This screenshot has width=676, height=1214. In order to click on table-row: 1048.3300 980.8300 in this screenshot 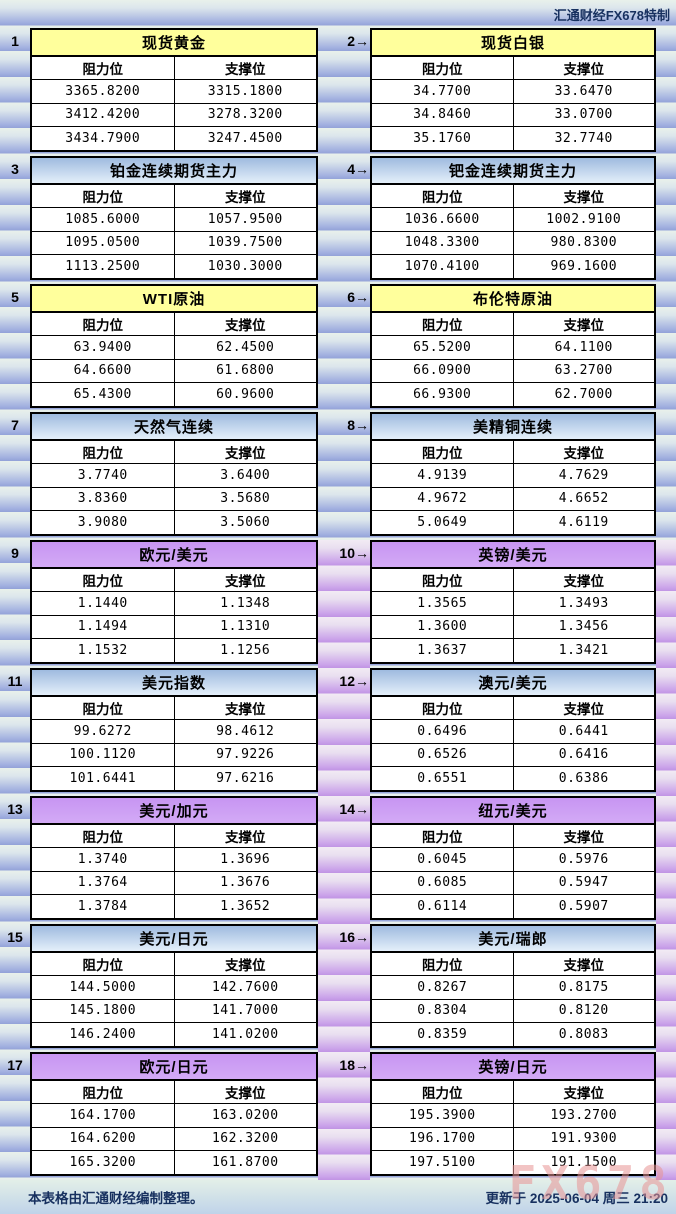, I will do `click(513, 243)`.